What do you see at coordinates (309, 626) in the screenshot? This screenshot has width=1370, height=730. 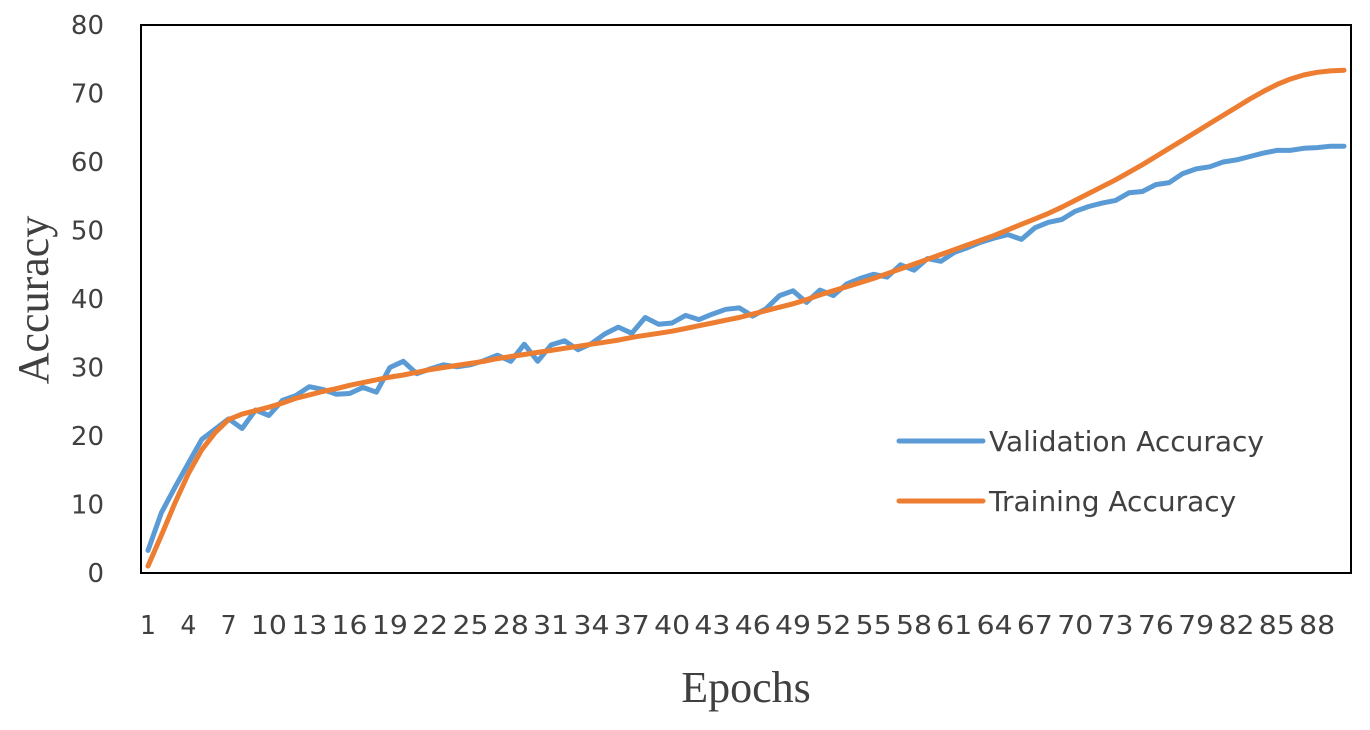 I see `x-tick-label: 13` at bounding box center [309, 626].